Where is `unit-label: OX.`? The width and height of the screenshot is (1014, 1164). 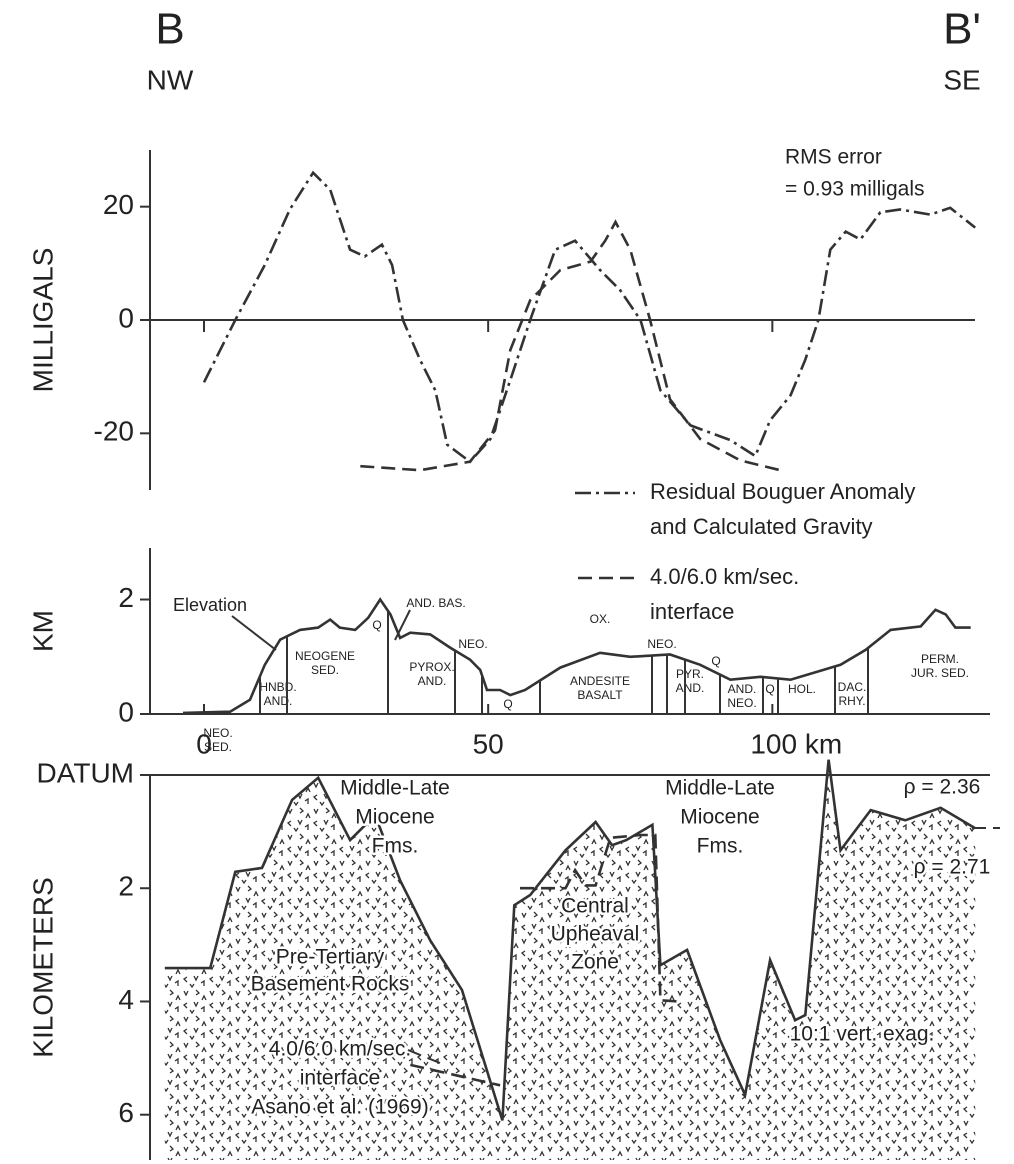
unit-label: OX. is located at coordinates (600, 619).